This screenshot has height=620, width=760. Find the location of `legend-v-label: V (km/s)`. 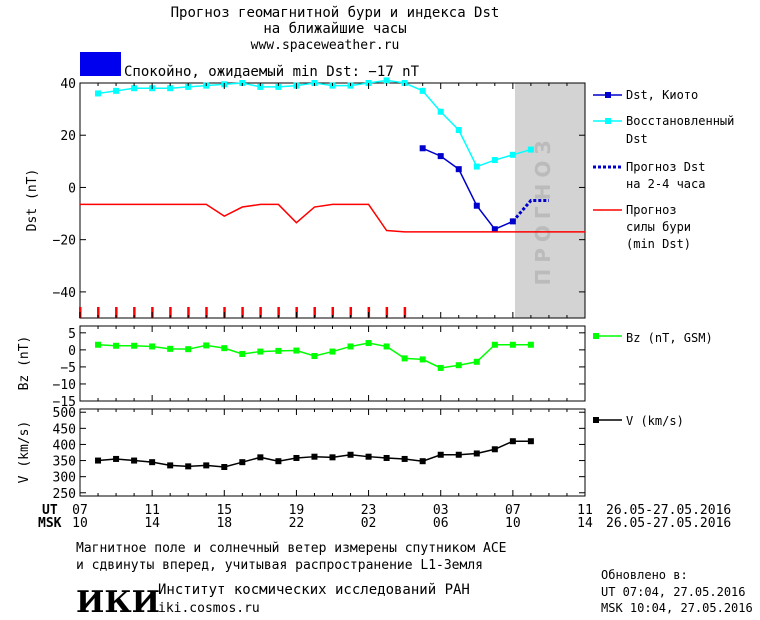

legend-v-label: V (km/s) is located at coordinates (655, 421).